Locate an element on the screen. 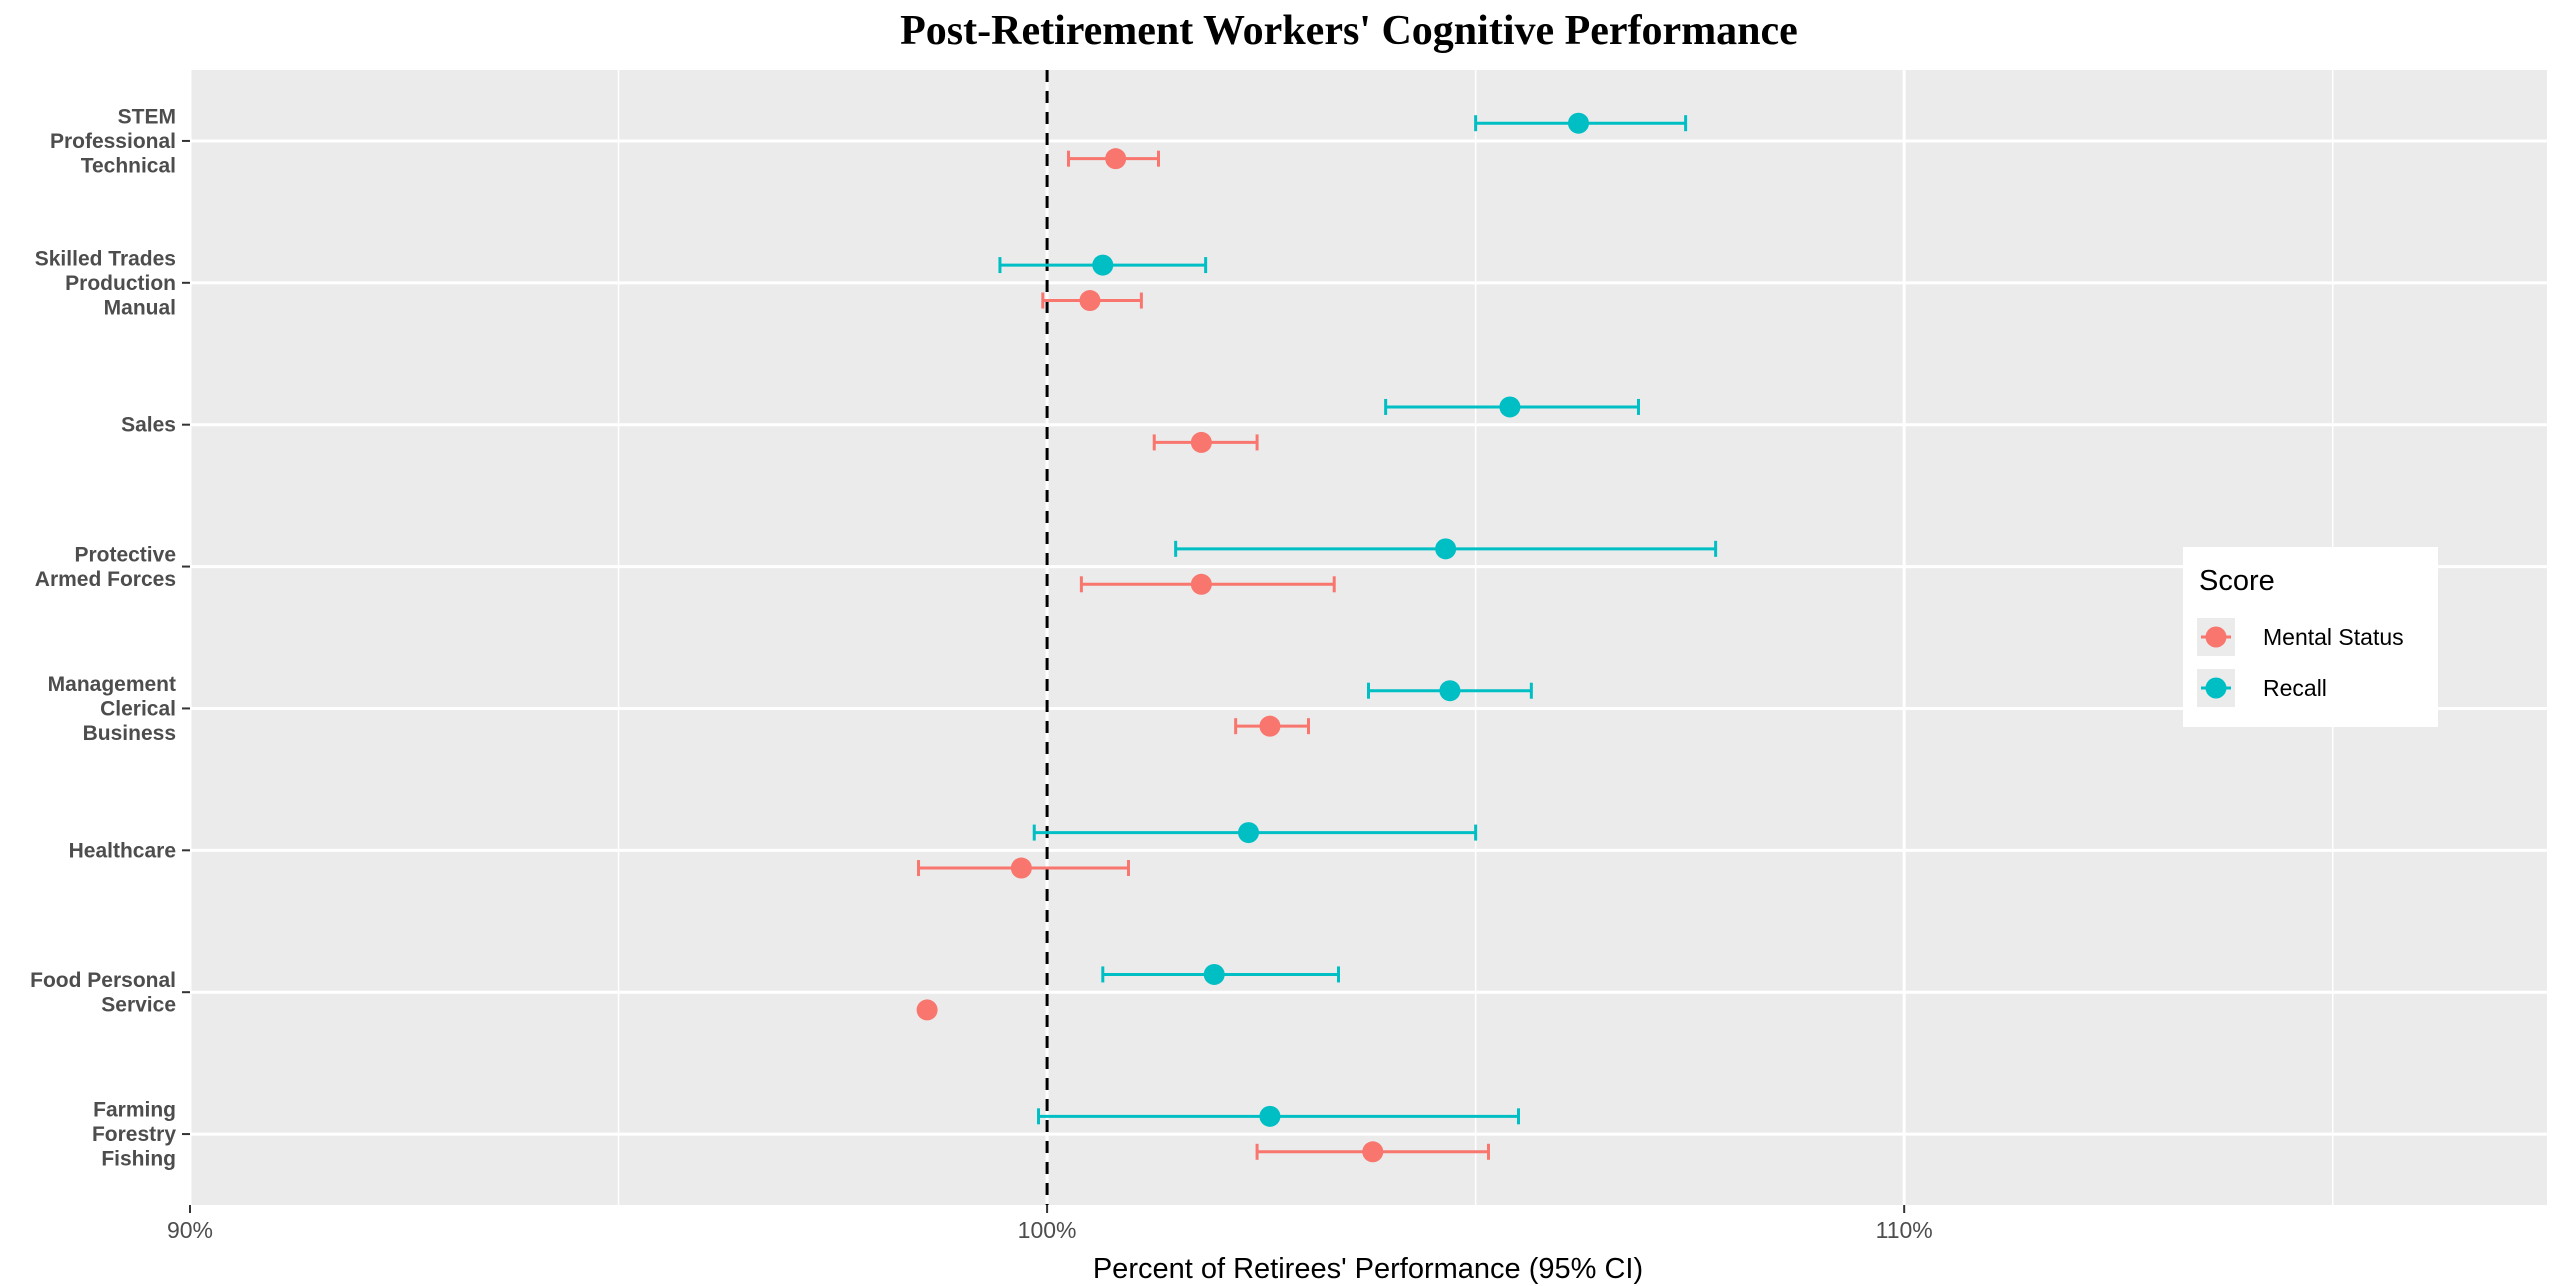  category-label-line: Service is located at coordinates (138, 1004).